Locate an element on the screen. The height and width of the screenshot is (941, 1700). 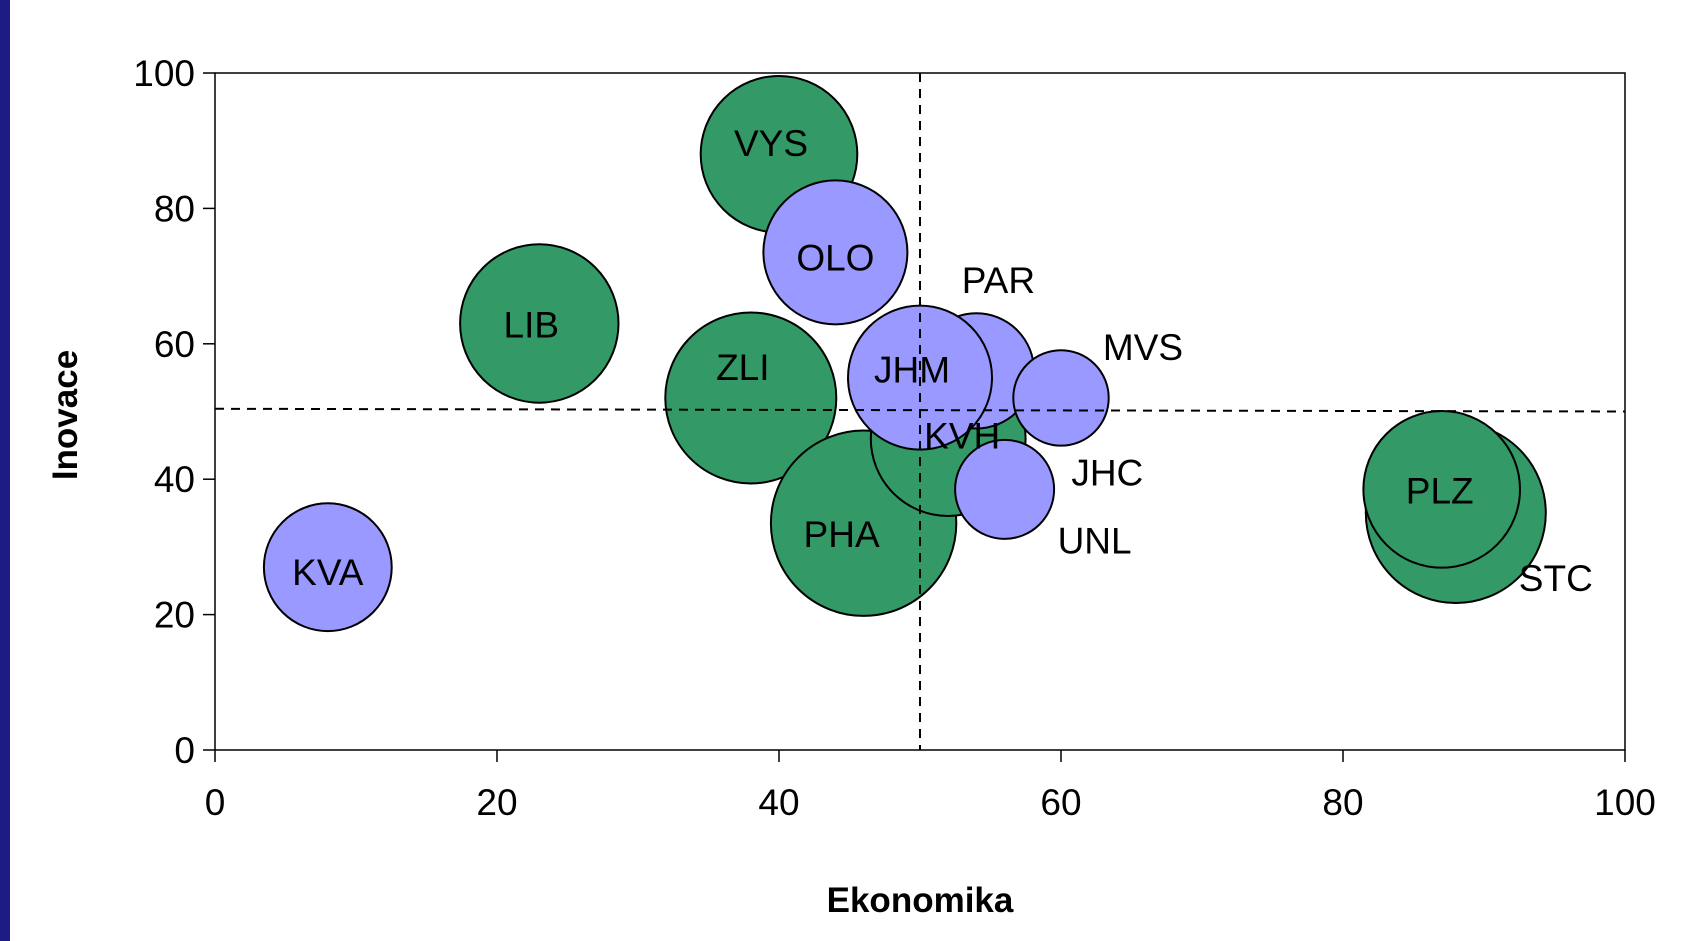
x-tick-label: 20 is located at coordinates (496, 802).